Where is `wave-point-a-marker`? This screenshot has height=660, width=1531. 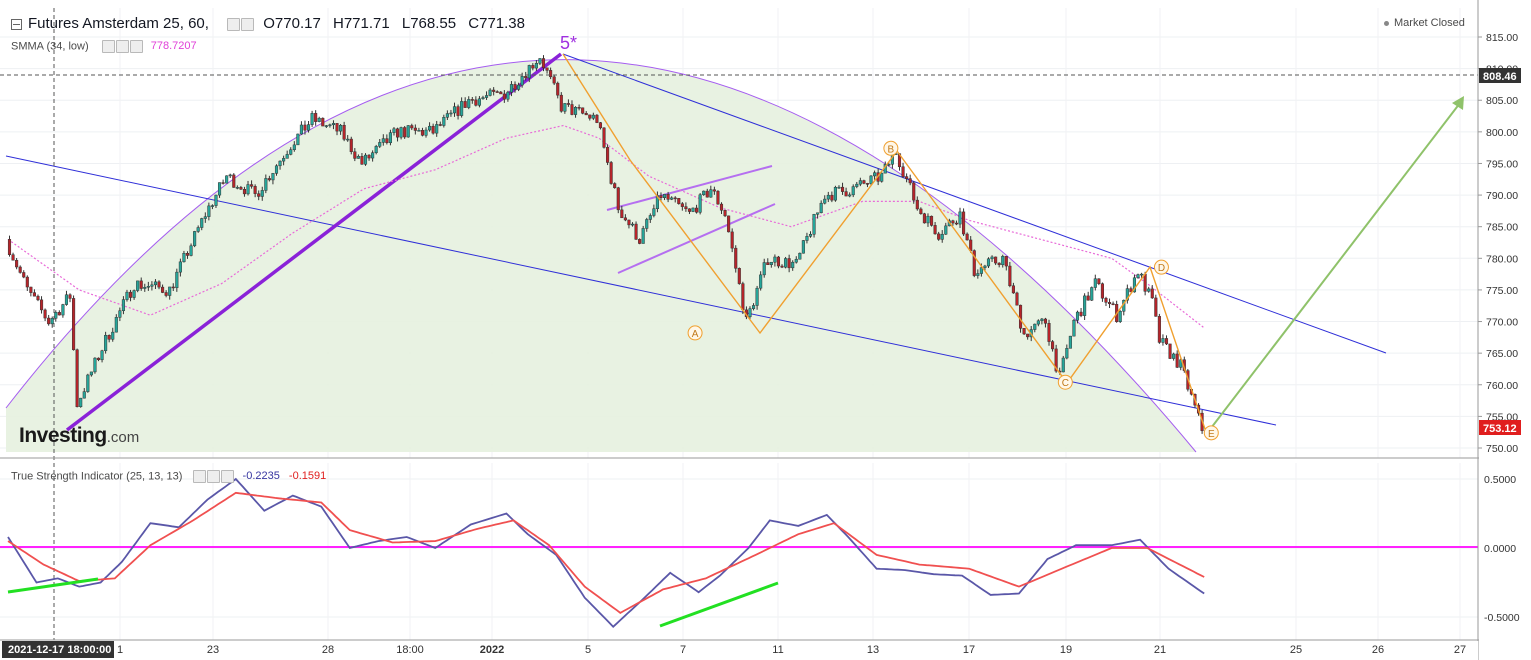 wave-point-a-marker is located at coordinates (695, 333).